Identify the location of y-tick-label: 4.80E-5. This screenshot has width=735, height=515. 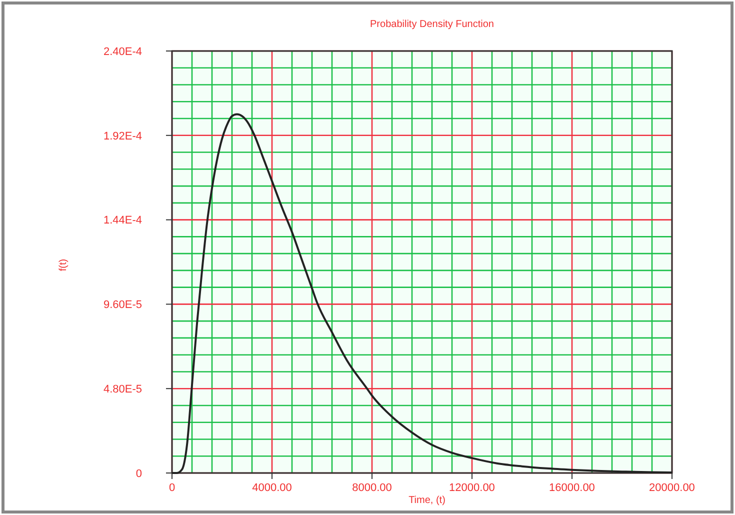
(122, 389).